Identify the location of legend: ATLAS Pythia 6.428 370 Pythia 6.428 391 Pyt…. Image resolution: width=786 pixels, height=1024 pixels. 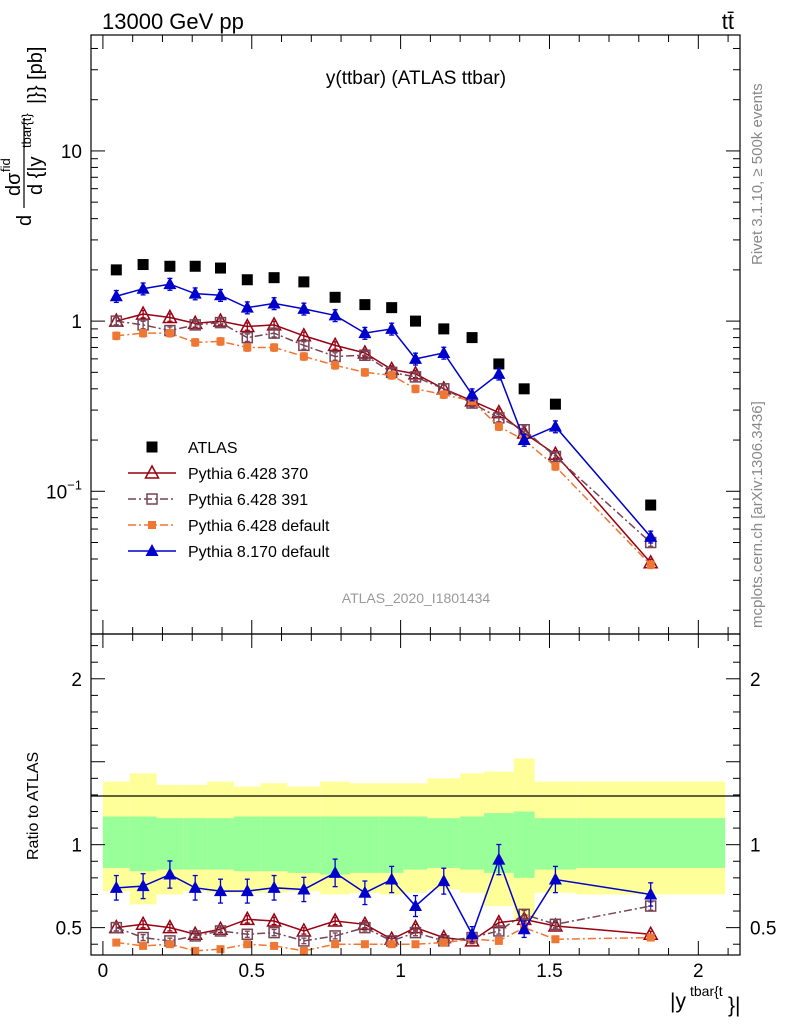
(229, 500).